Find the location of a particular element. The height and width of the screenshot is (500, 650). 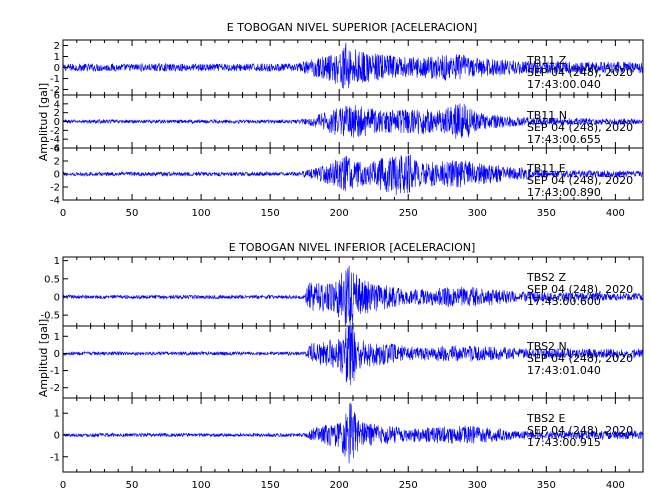

channel-time: 17:43:00.655 is located at coordinates (564, 139).